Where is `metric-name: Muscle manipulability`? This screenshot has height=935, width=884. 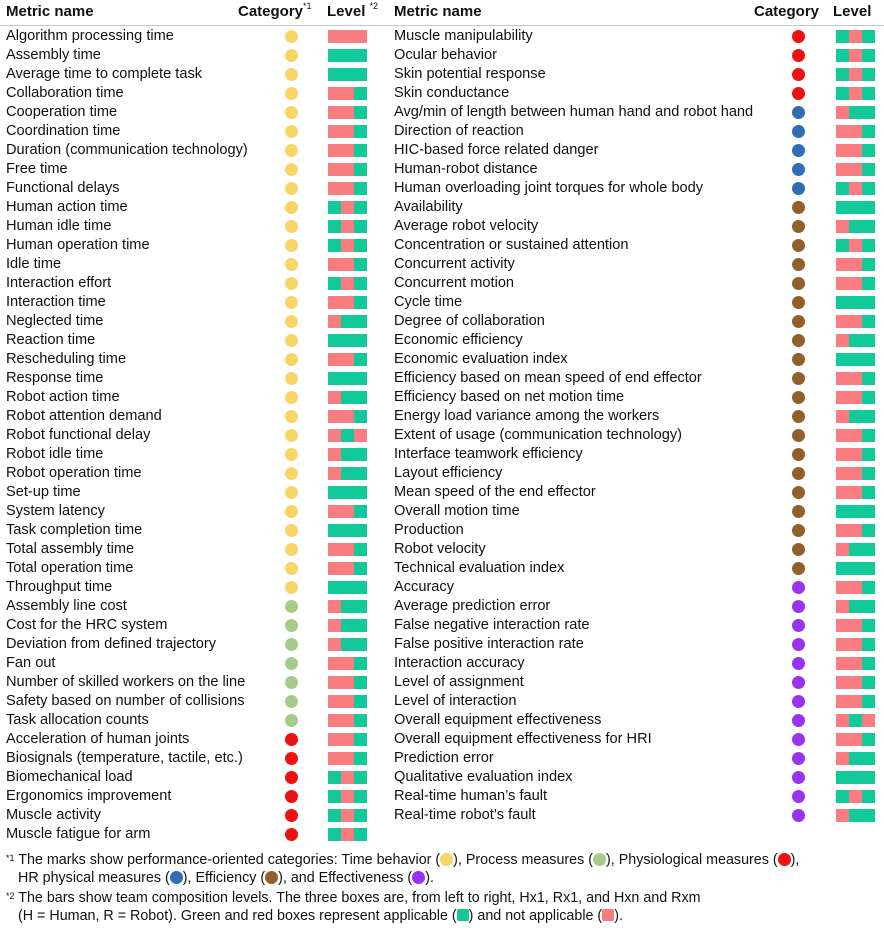
metric-name: Muscle manipulability is located at coordinates (463, 36).